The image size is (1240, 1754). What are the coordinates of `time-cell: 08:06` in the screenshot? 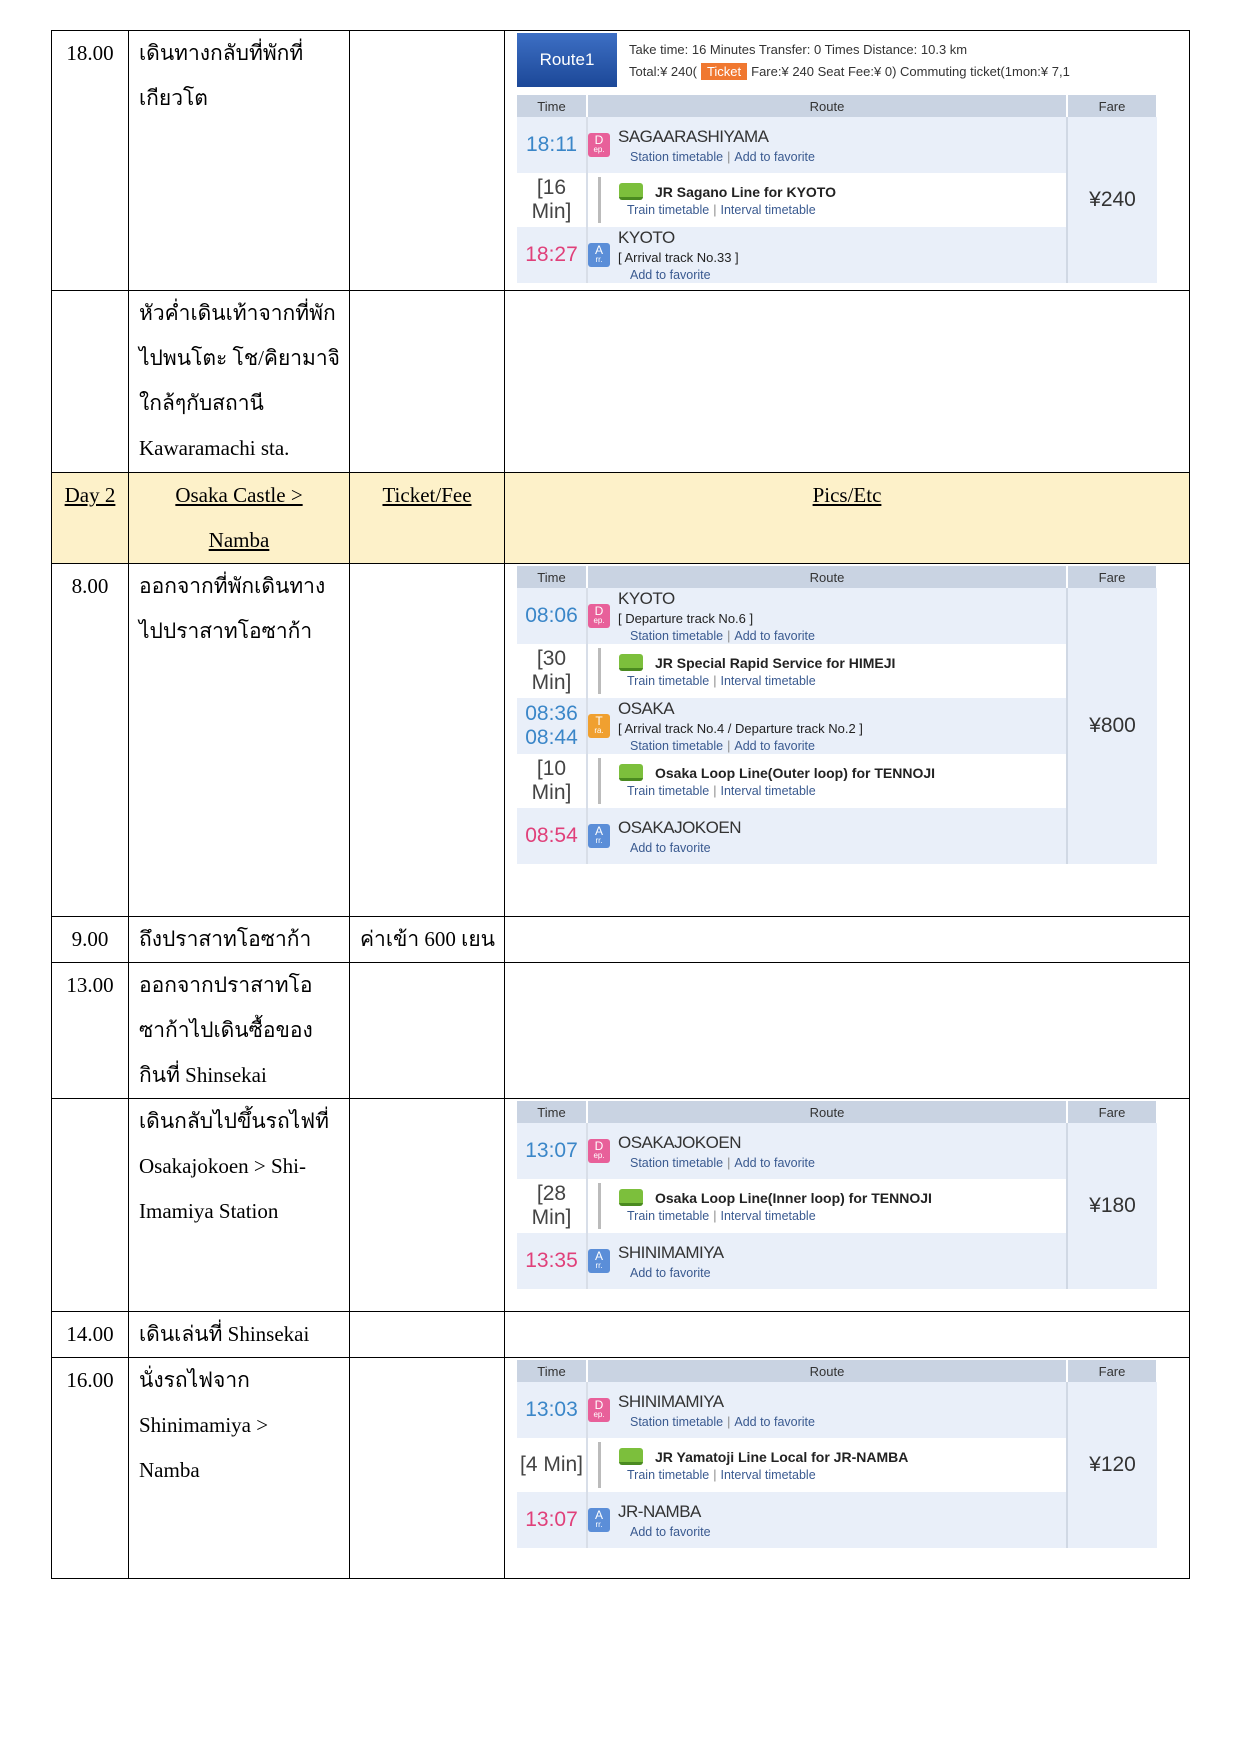 It's located at (552, 616).